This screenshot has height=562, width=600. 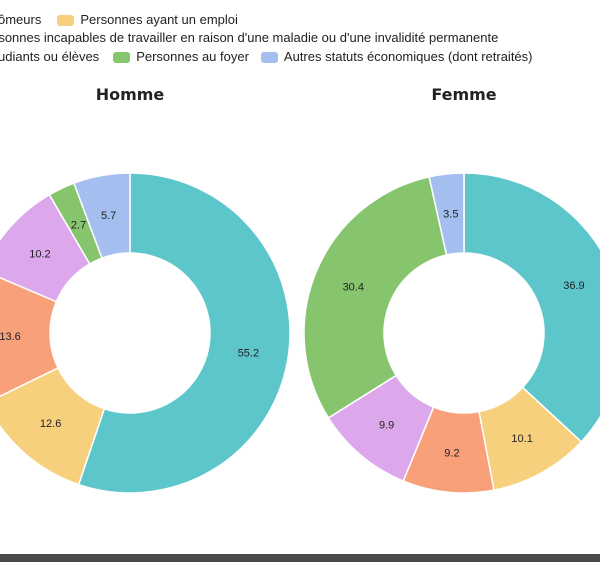 I want to click on legend-label-foyer: Personnes au foyer, so click(x=192, y=56).